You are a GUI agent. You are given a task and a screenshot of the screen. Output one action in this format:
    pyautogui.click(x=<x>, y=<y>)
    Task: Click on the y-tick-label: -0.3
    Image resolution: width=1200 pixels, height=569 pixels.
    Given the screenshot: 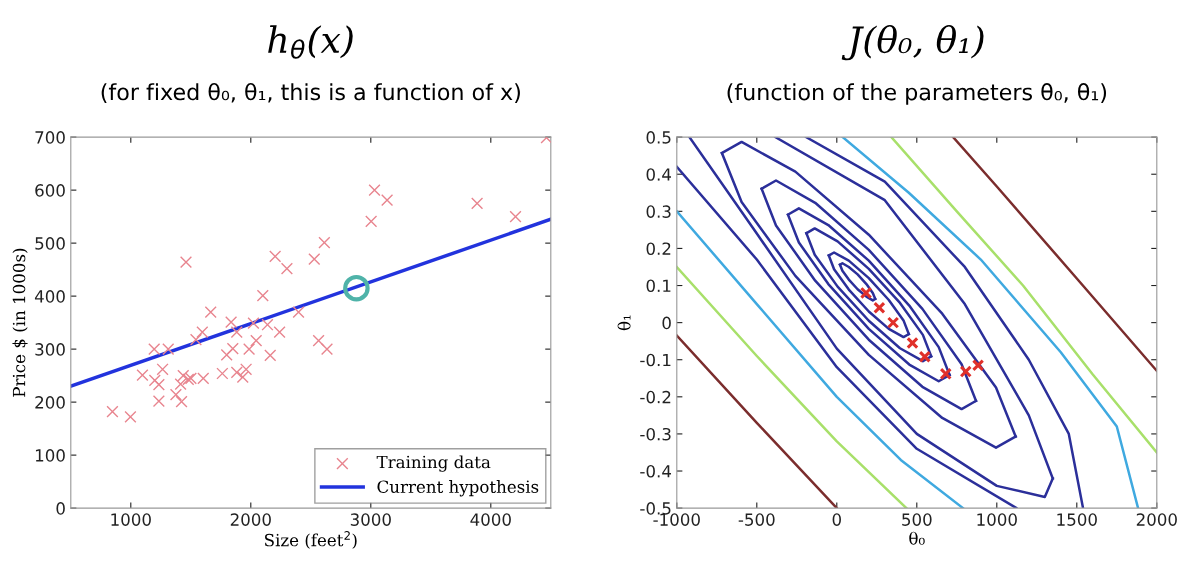 What is the action you would take?
    pyautogui.click(x=655, y=434)
    